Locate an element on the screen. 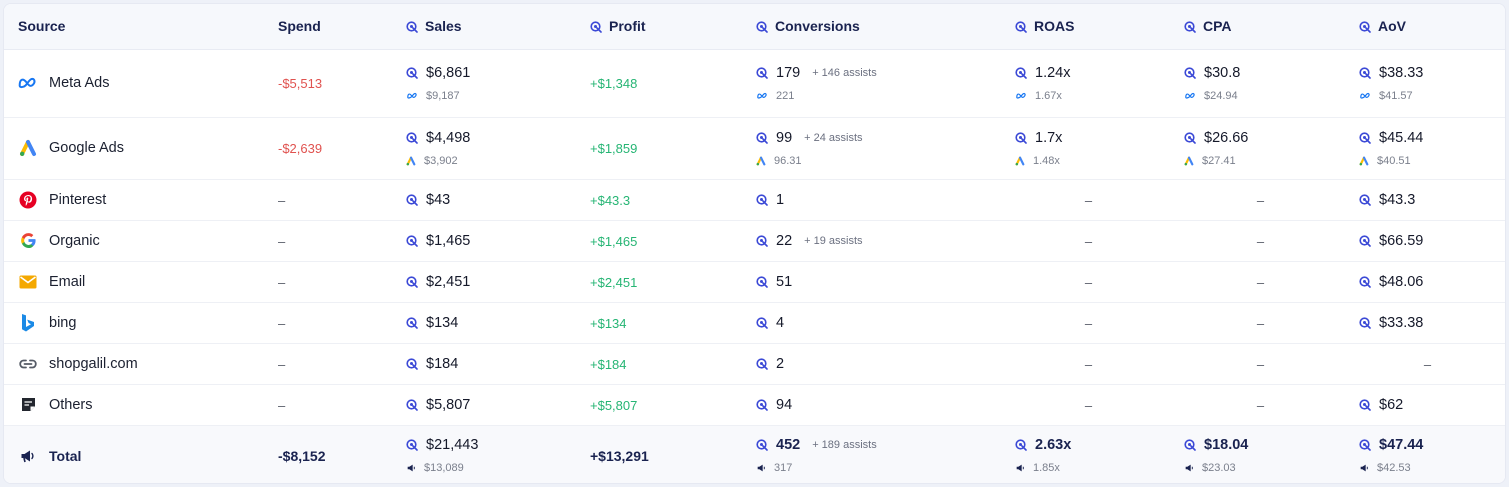 This screenshot has width=1509, height=487. source-label: bing is located at coordinates (63, 322).